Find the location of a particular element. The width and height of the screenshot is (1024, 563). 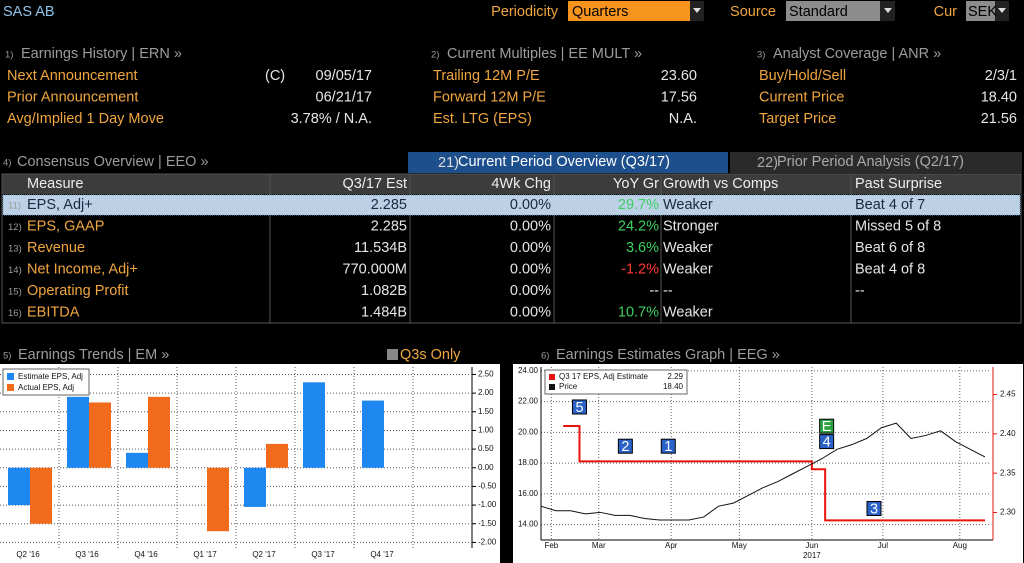

y-tick-label: 1.50 is located at coordinates (486, 411).